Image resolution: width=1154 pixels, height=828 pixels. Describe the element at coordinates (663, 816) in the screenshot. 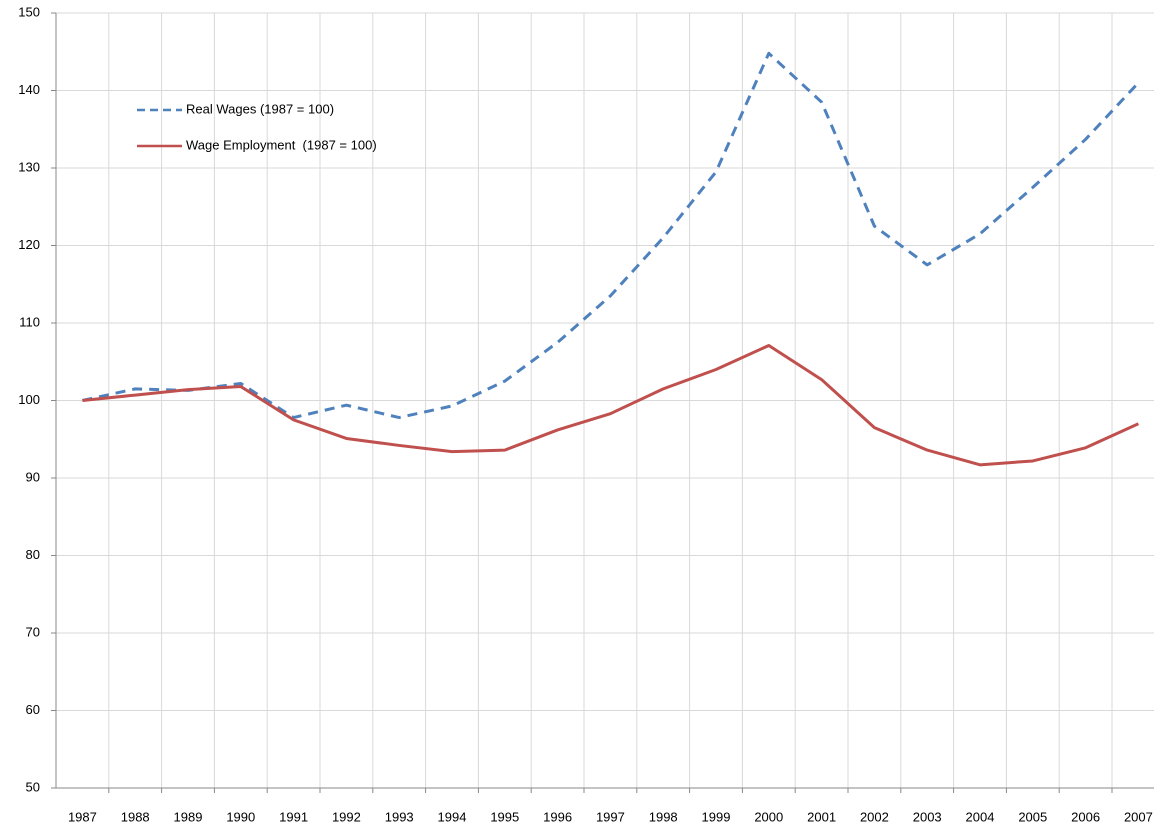

I see `x-tick-label: 1998` at that location.